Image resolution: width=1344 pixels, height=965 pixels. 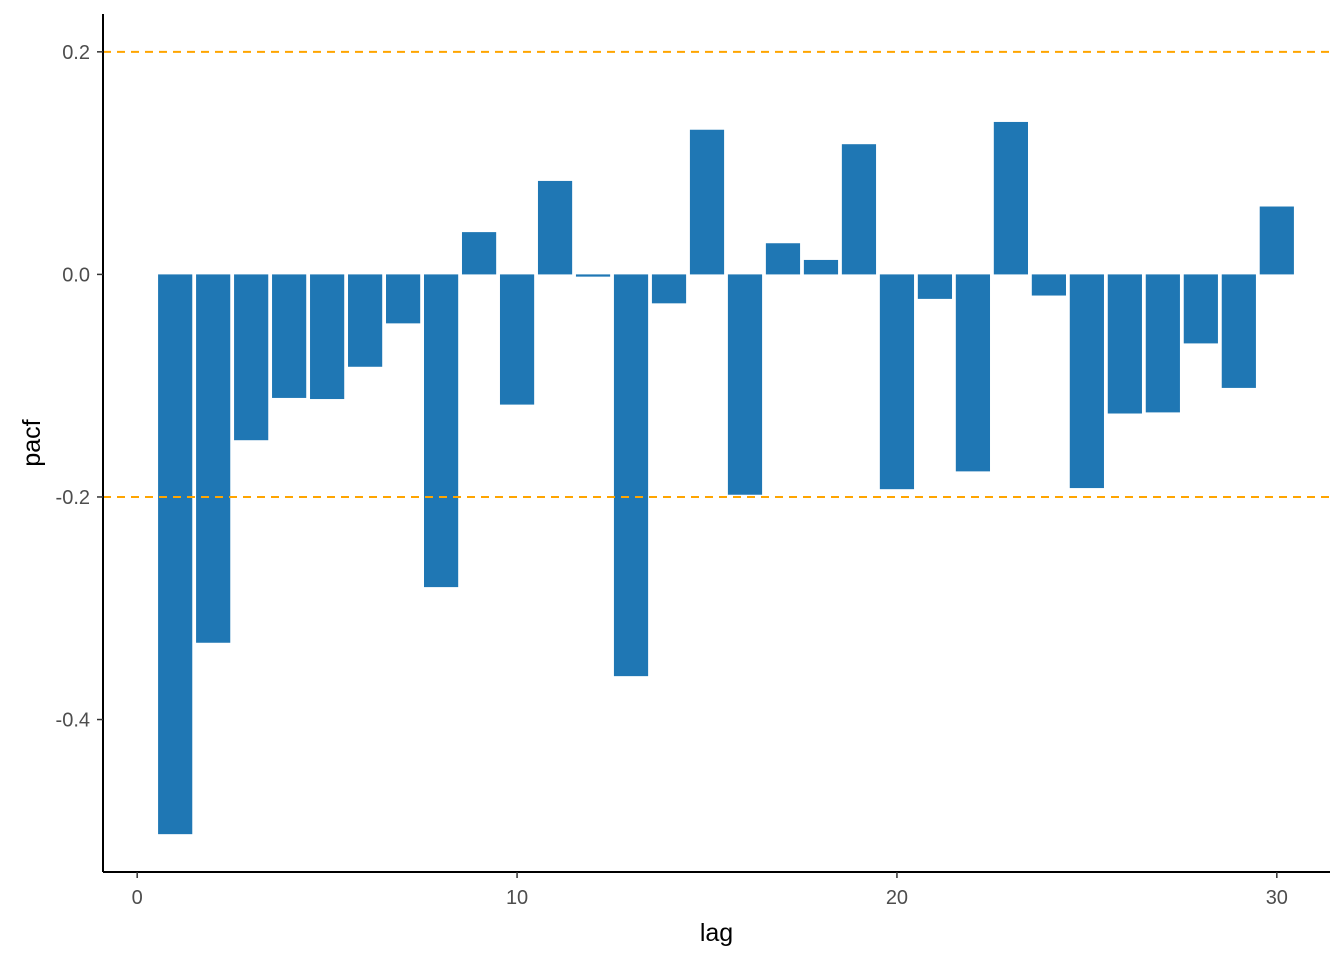 What do you see at coordinates (897, 898) in the screenshot?
I see `x-tick-label: 20` at bounding box center [897, 898].